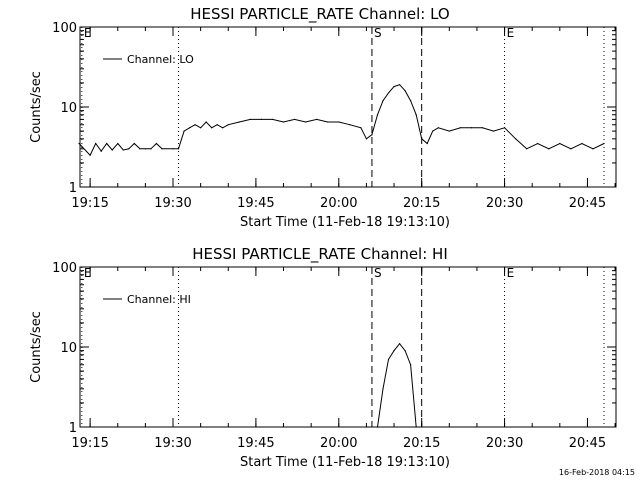 The height and width of the screenshot is (480, 640). What do you see at coordinates (320, 254) in the screenshot?
I see `chart-title: HESSI PARTICLE_RATE Channel: HI` at bounding box center [320, 254].